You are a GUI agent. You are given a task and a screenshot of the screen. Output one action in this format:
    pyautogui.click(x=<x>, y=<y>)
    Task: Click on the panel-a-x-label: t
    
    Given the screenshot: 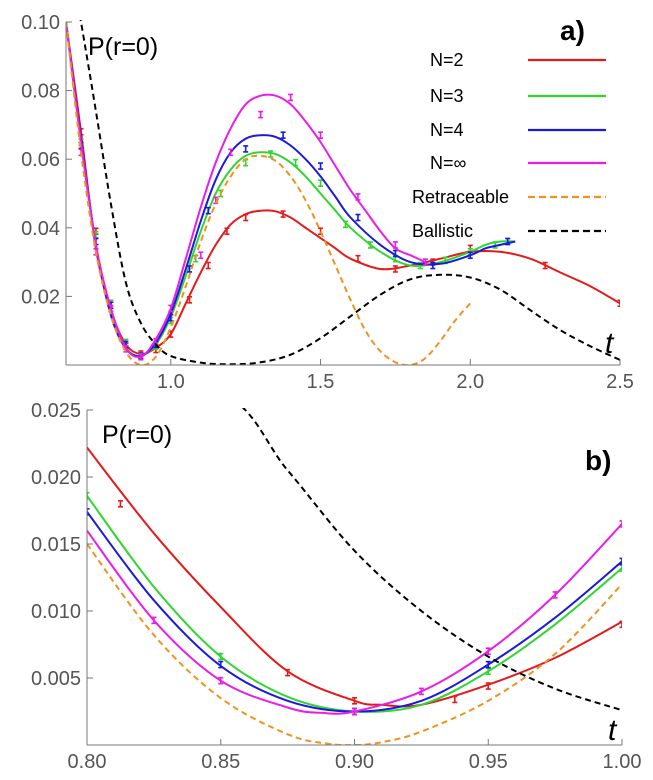 What is the action you would take?
    pyautogui.click(x=610, y=343)
    